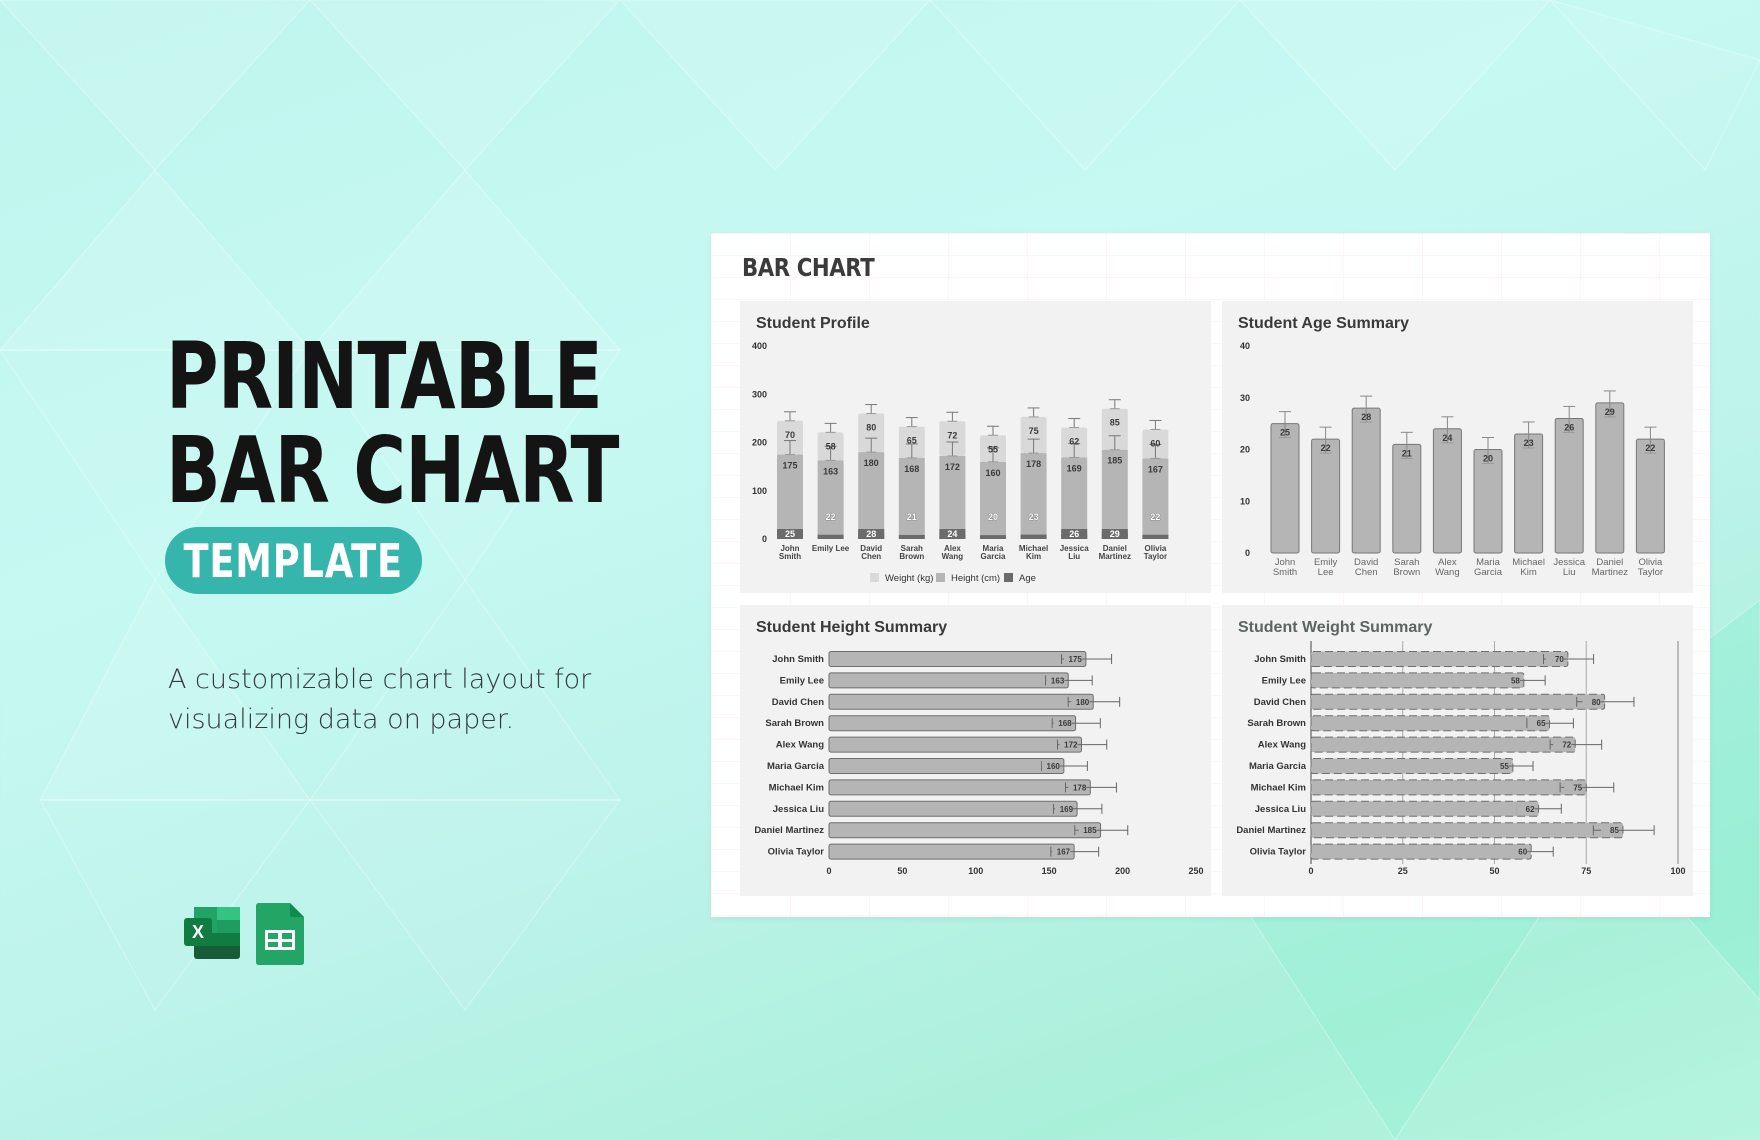 This screenshot has width=1760, height=1140. What do you see at coordinates (1577, 787) in the screenshot?
I see `svg-text: 75` at bounding box center [1577, 787].